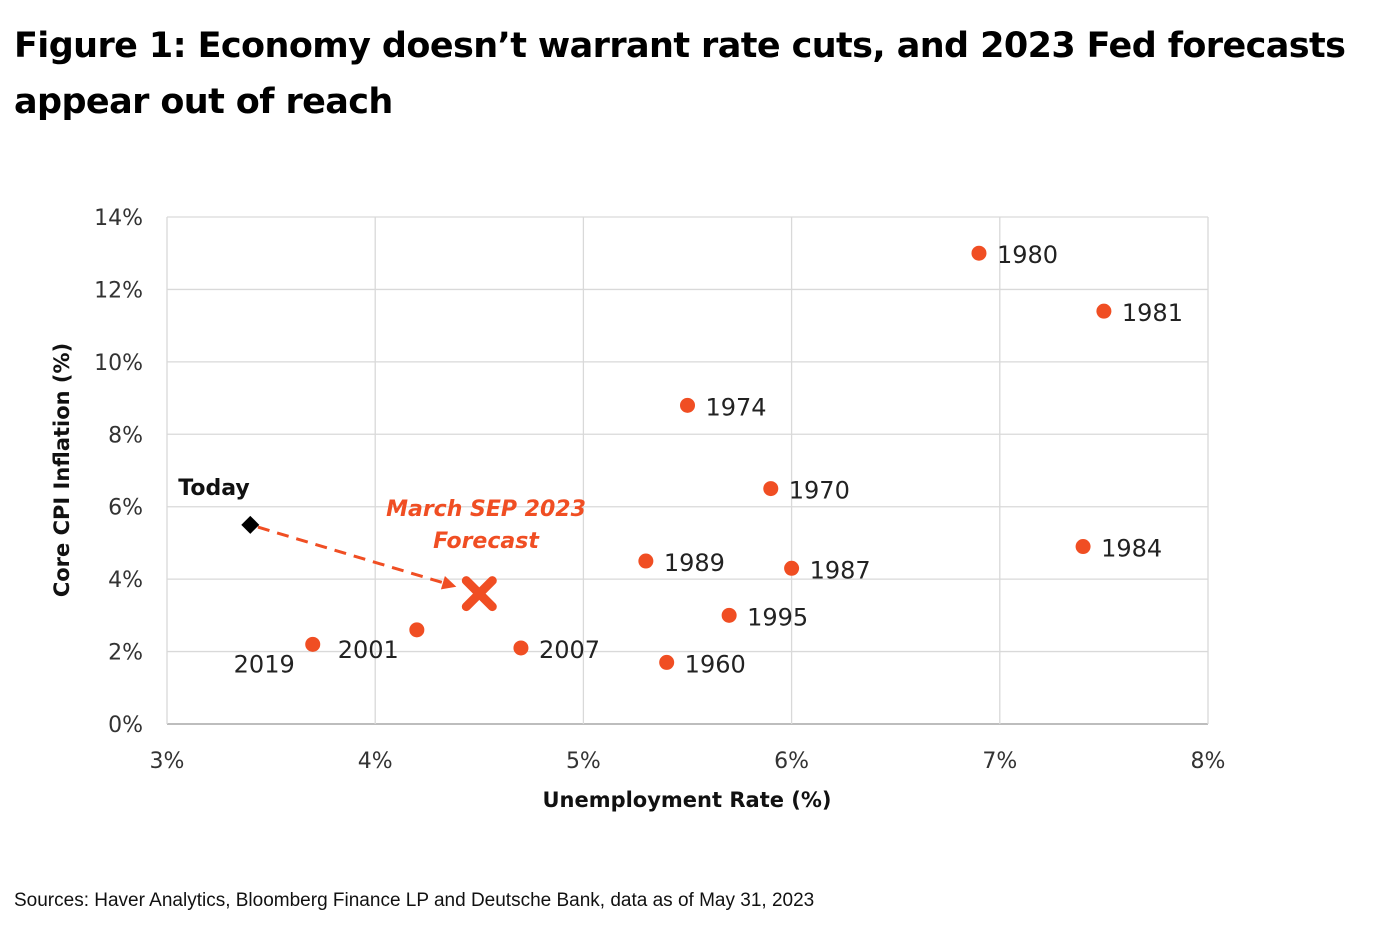 The width and height of the screenshot is (1386, 950). I want to click on data-point-1984, so click(1083, 547).